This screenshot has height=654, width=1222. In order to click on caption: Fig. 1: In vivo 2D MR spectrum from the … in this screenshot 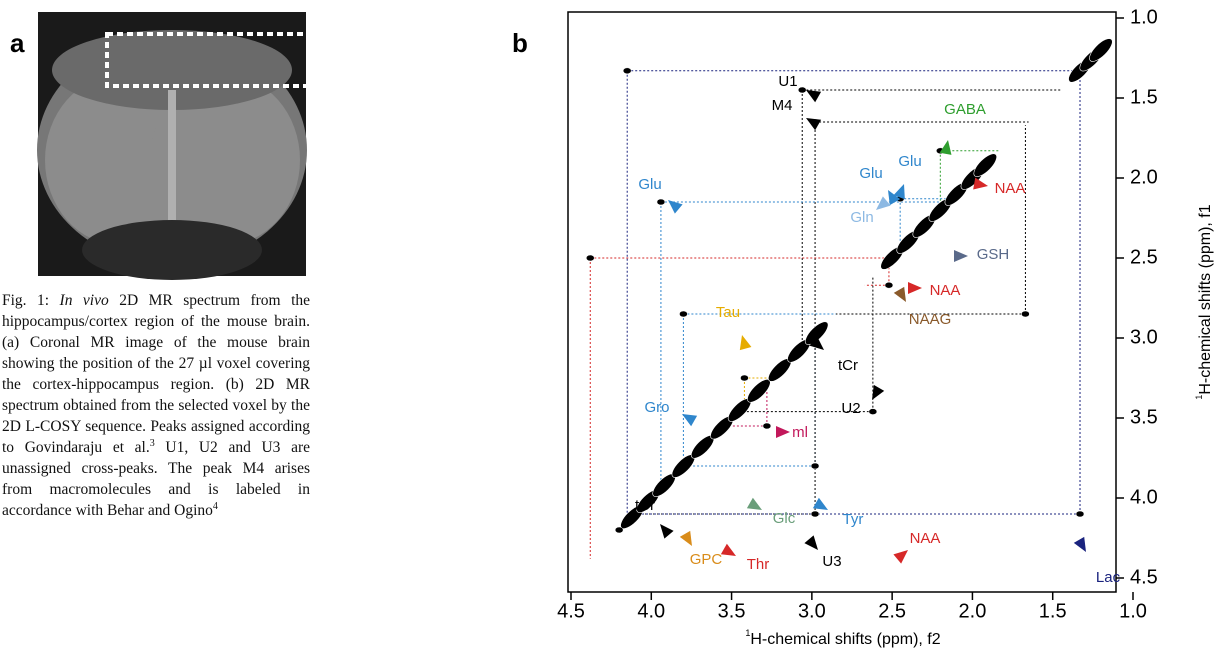, I will do `click(156, 405)`.